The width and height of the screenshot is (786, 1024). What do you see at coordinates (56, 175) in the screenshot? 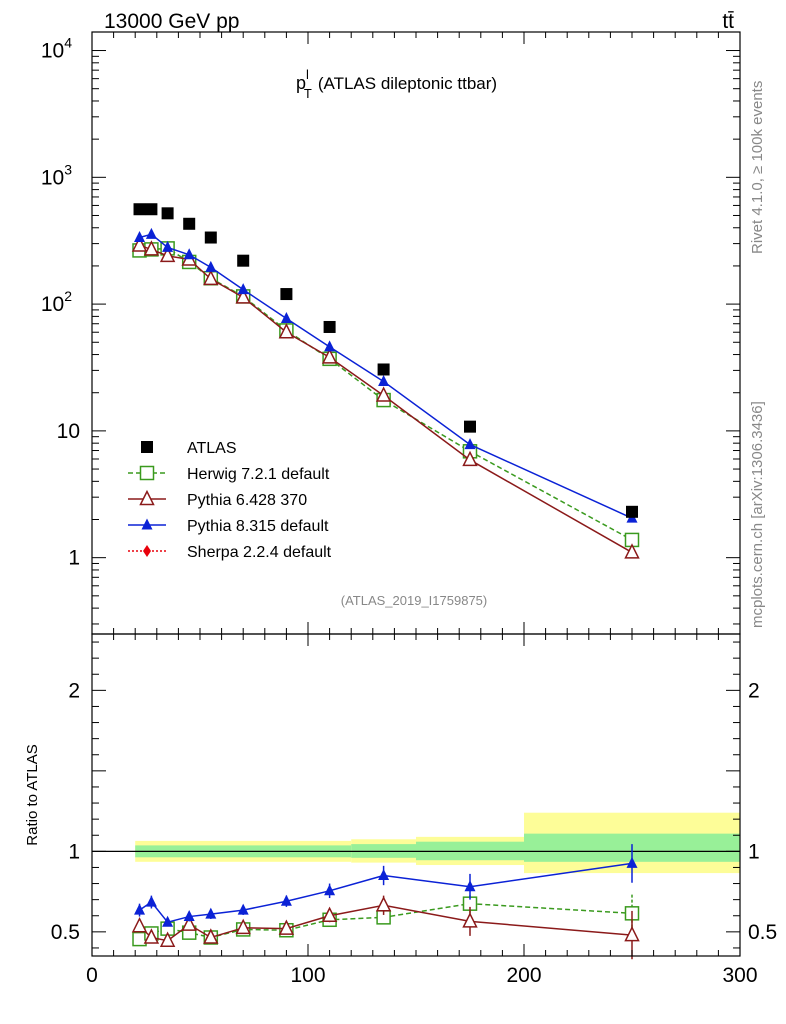
I see `y-tick-label: 10³` at bounding box center [56, 175].